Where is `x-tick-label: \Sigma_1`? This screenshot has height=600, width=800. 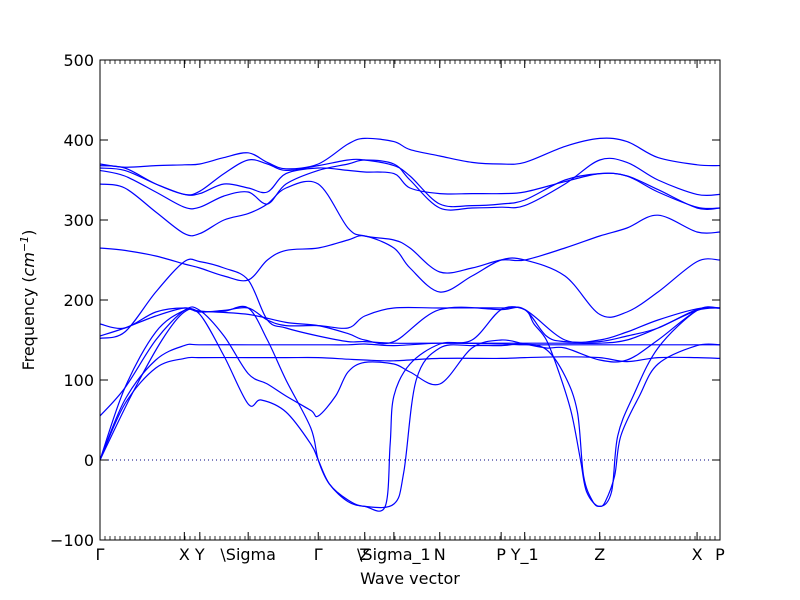 x-tick-label: \Sigma_1 is located at coordinates (394, 555).